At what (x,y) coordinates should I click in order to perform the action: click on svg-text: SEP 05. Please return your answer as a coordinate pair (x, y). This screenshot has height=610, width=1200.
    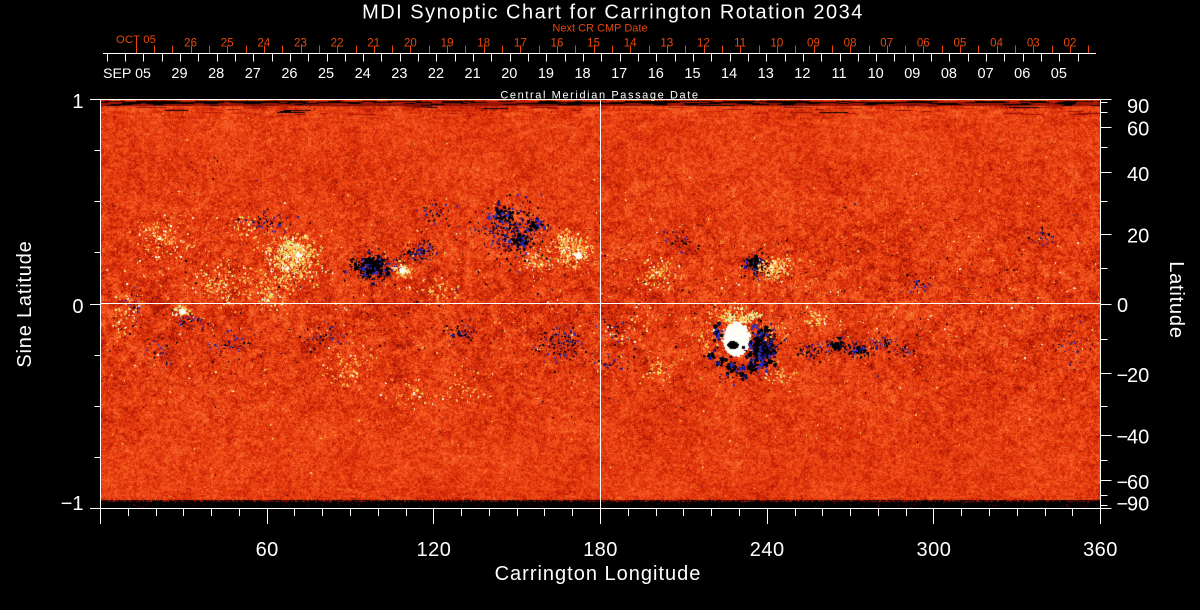
    Looking at the image, I should click on (127, 74).